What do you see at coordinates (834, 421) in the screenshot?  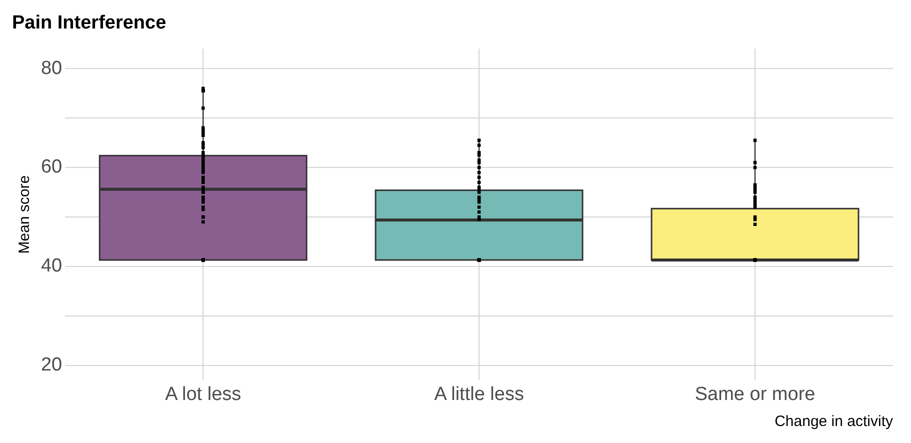 I see `x-axis-title: Change in activity` at bounding box center [834, 421].